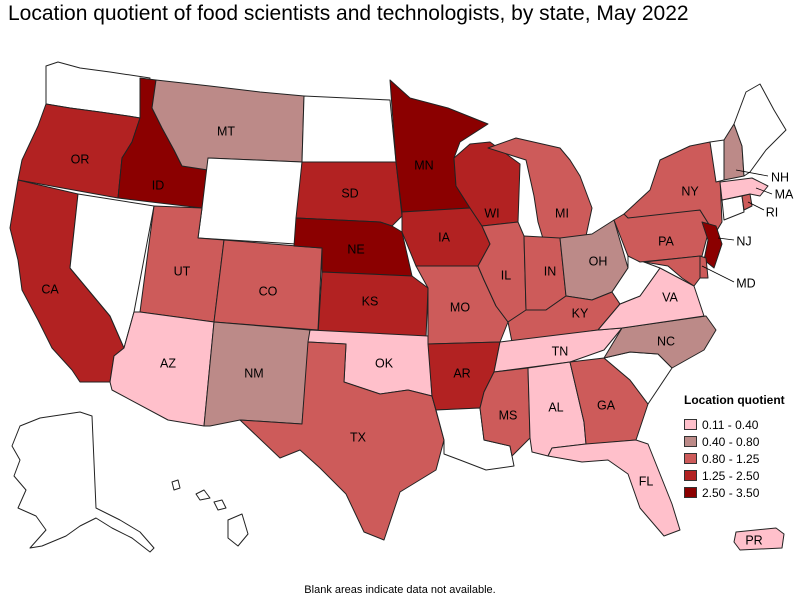  I want to click on label-al: AL, so click(555, 407).